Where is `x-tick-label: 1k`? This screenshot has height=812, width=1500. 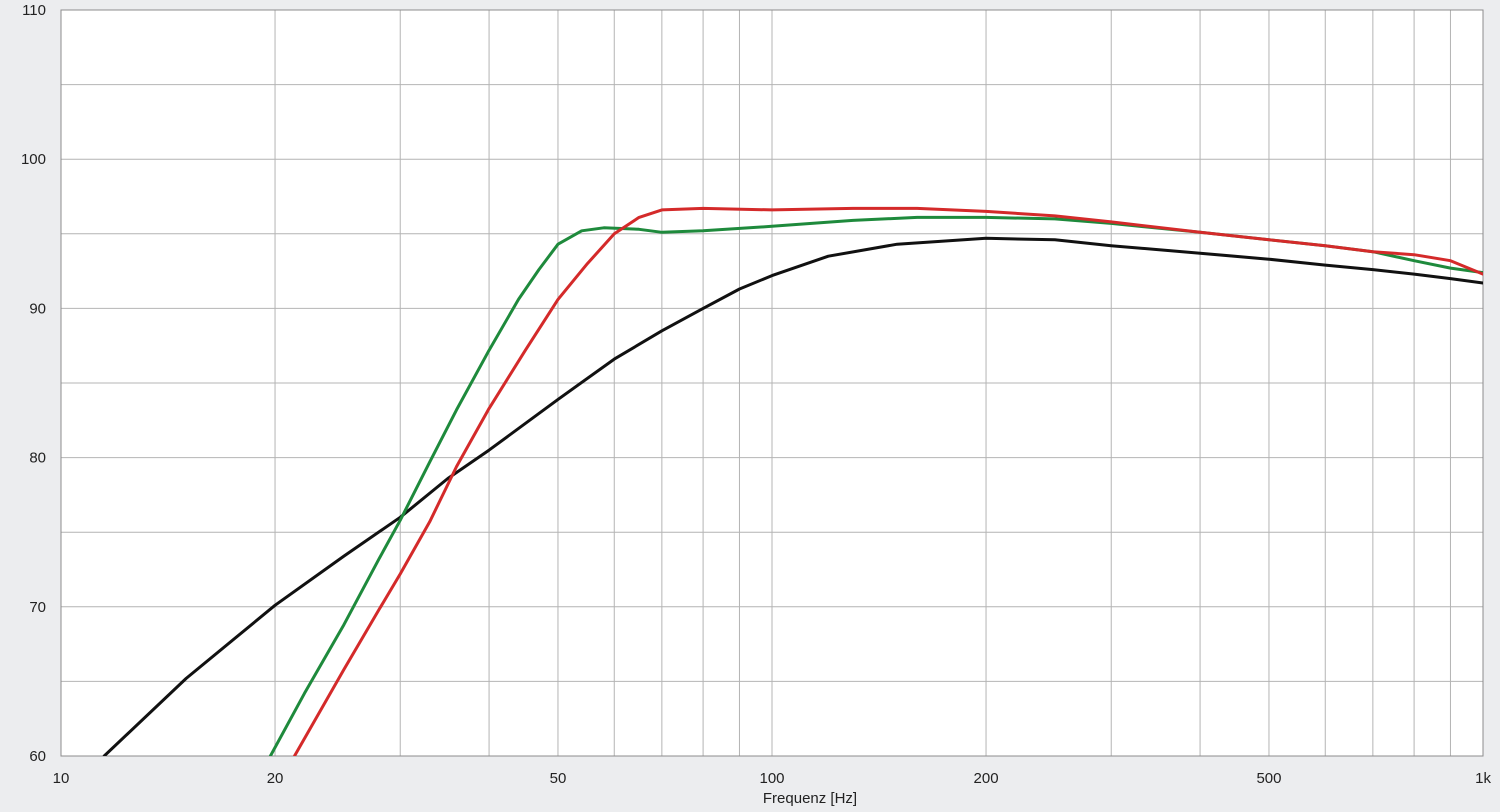 x-tick-label: 1k is located at coordinates (1483, 778).